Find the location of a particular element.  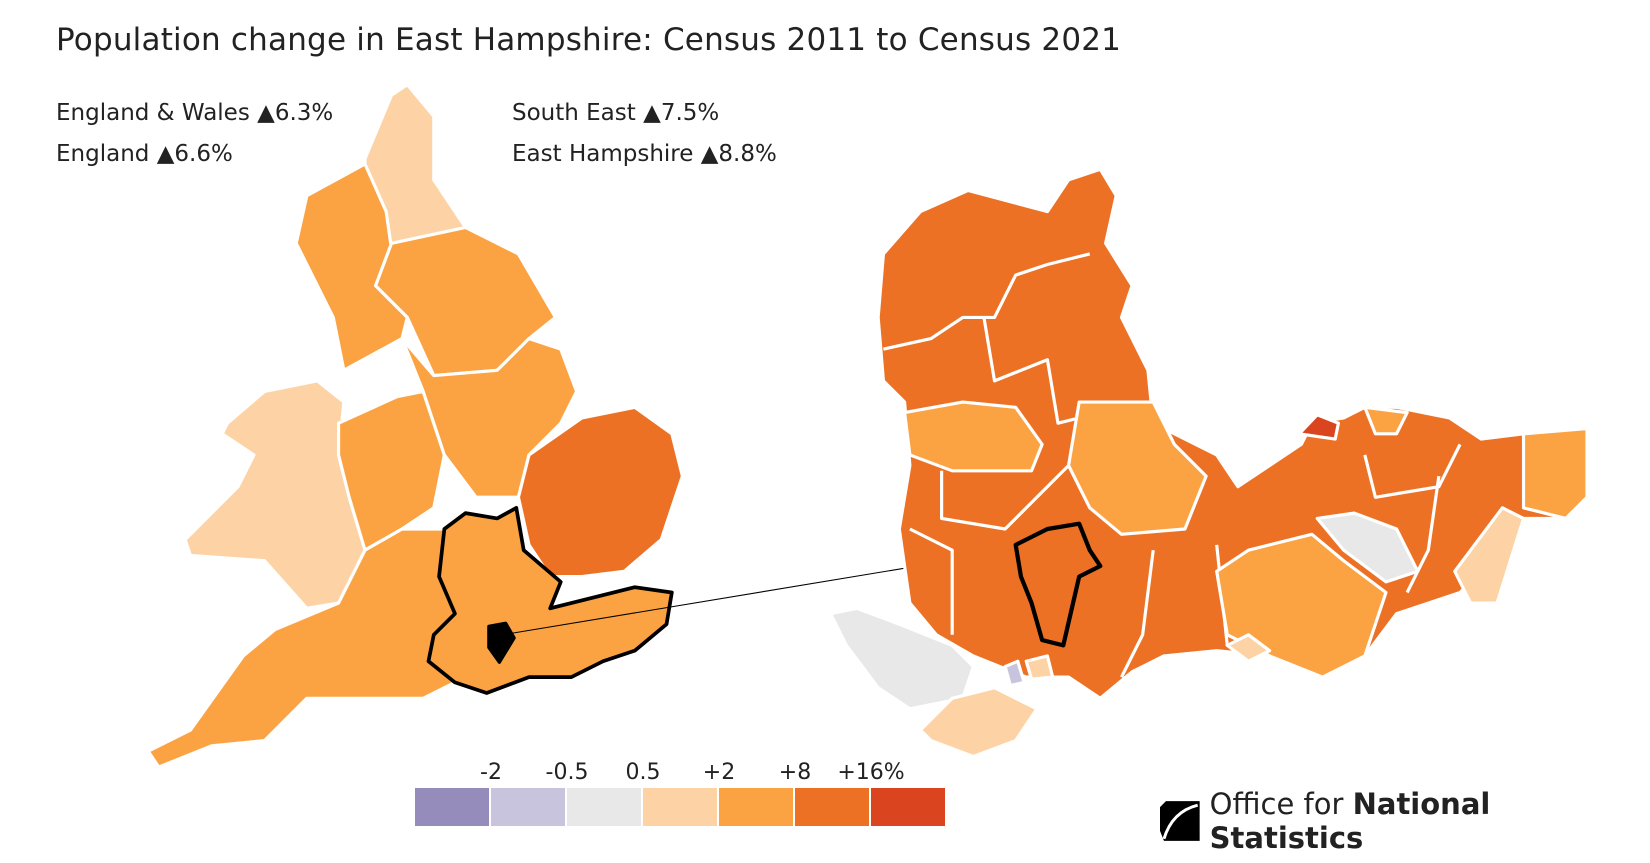

legend: -2 -0.5 0.5 +2 +8 +16% is located at coordinates (680, 793).